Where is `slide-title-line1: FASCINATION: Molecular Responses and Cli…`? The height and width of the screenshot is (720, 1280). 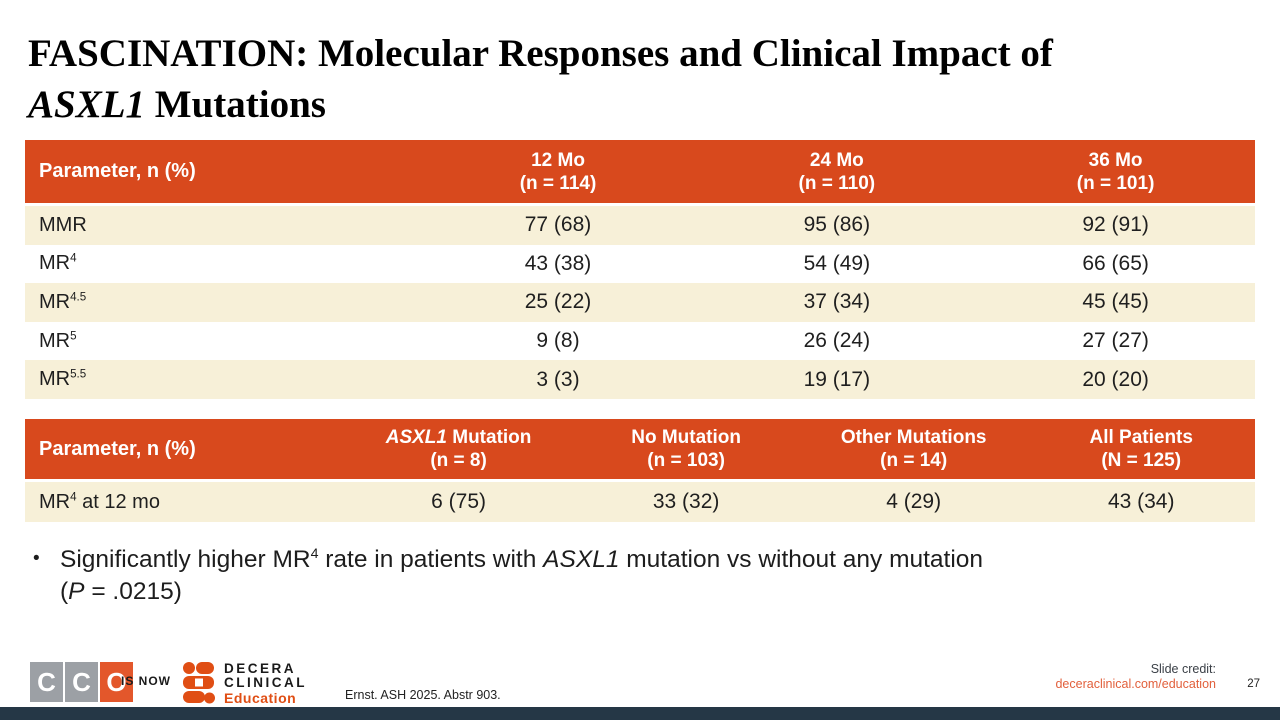 slide-title-line1: FASCINATION: Molecular Responses and Cli… is located at coordinates (638, 53).